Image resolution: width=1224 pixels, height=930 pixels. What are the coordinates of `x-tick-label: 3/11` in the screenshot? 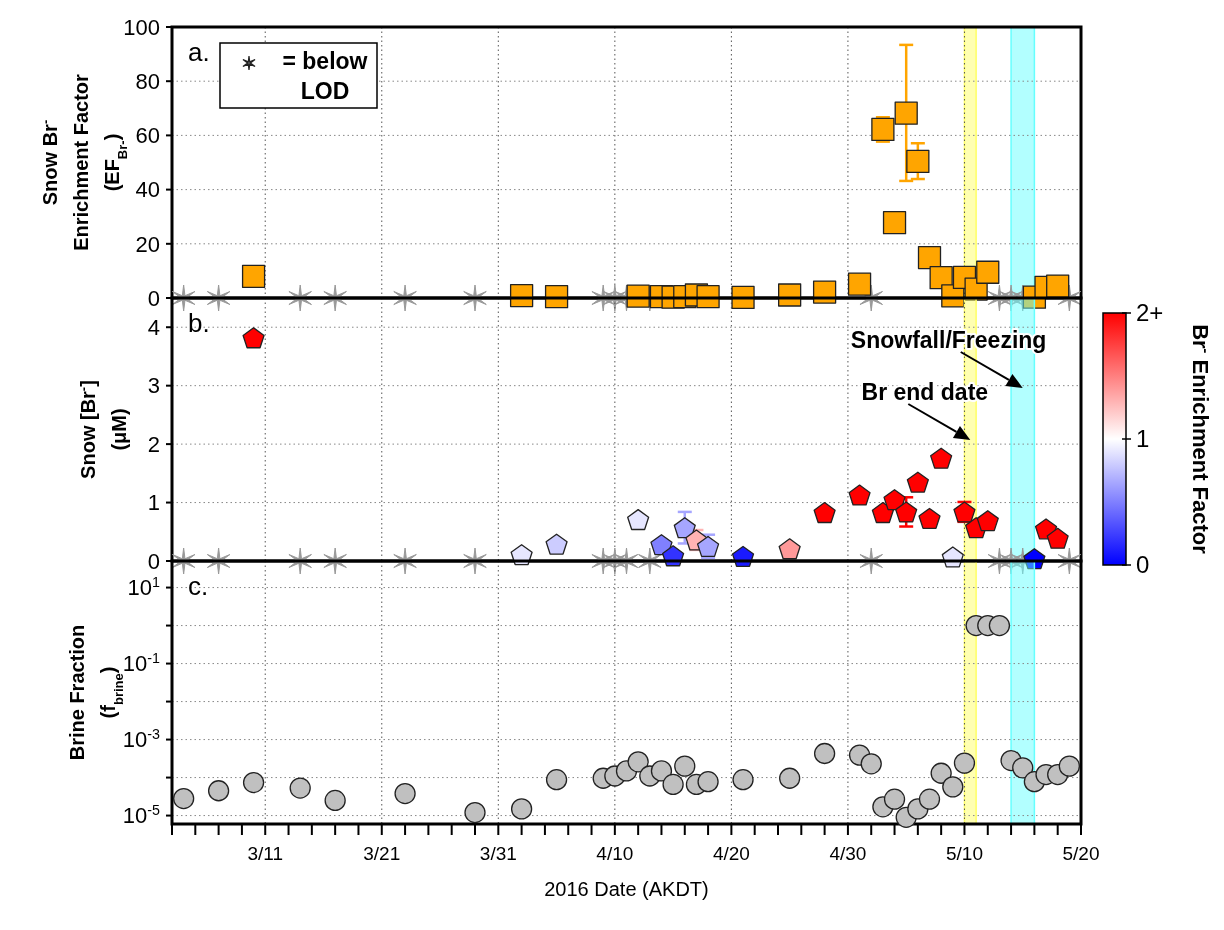 It's located at (265, 853).